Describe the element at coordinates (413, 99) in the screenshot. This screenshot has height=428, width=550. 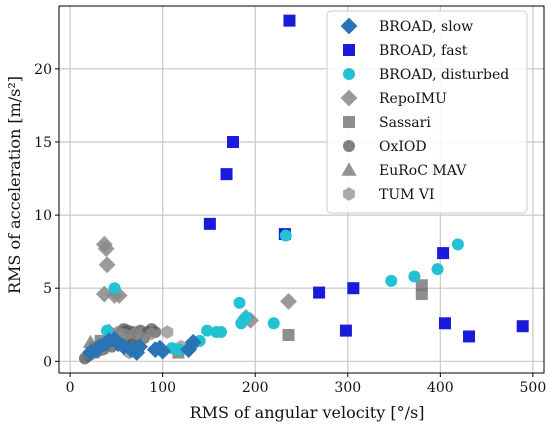
I see `legend-label-repoimu: RepoIMU` at that location.